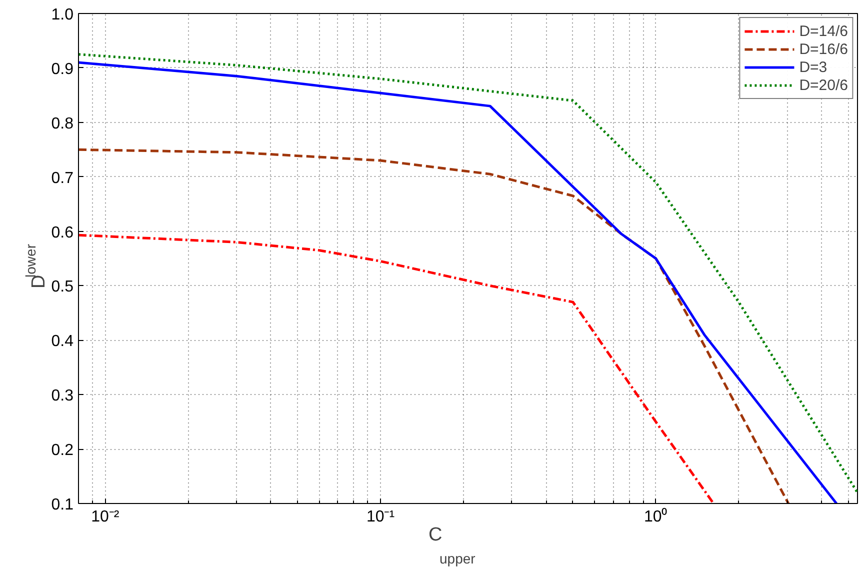  I want to click on y-tick-label: 1.0, so click(62, 15).